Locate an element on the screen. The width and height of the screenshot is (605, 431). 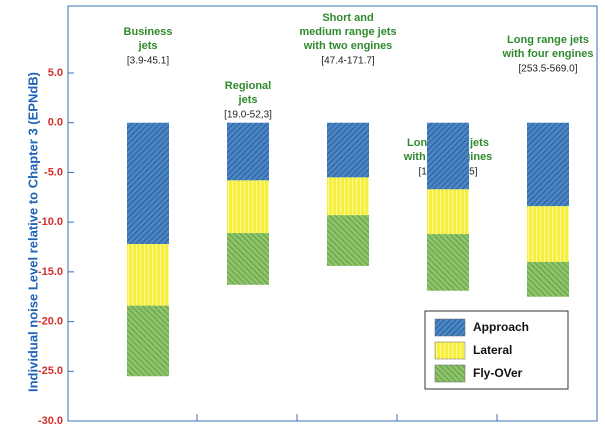
y-tick-label: -5.0 is located at coordinates (53, 172).